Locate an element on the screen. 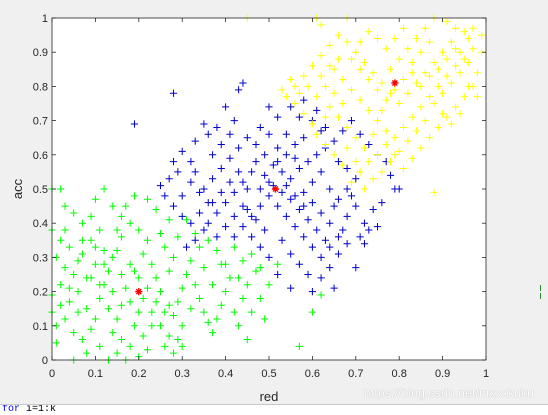 The image size is (548, 415). x-tick-label: 0.4 is located at coordinates (225, 374).